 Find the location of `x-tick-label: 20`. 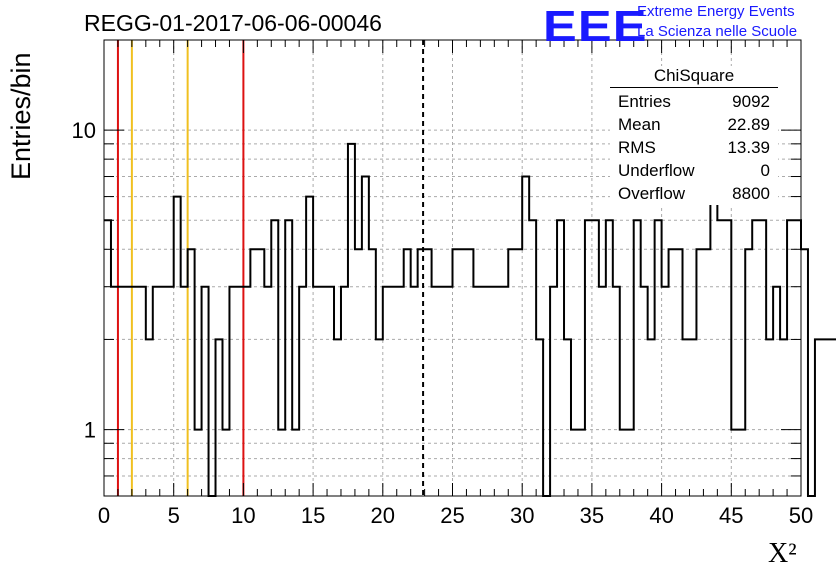

x-tick-label: 20 is located at coordinates (383, 515).